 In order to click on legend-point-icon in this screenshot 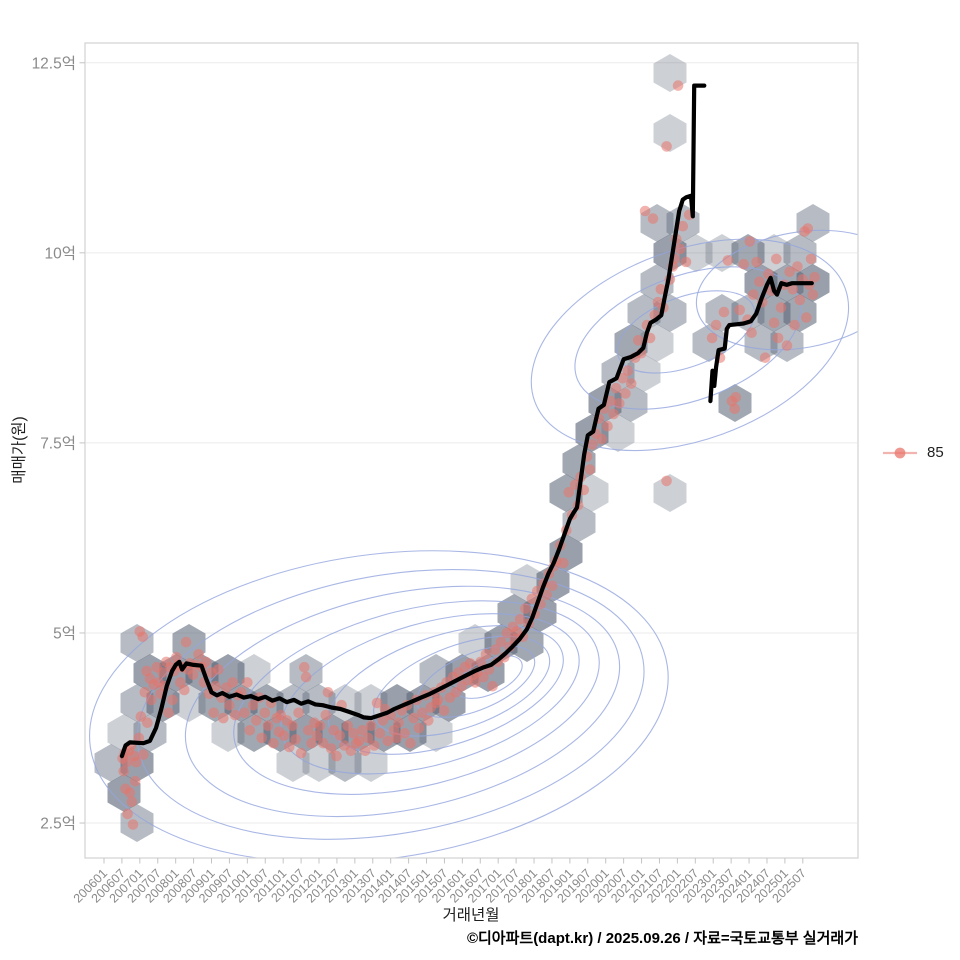, I will do `click(900, 452)`.